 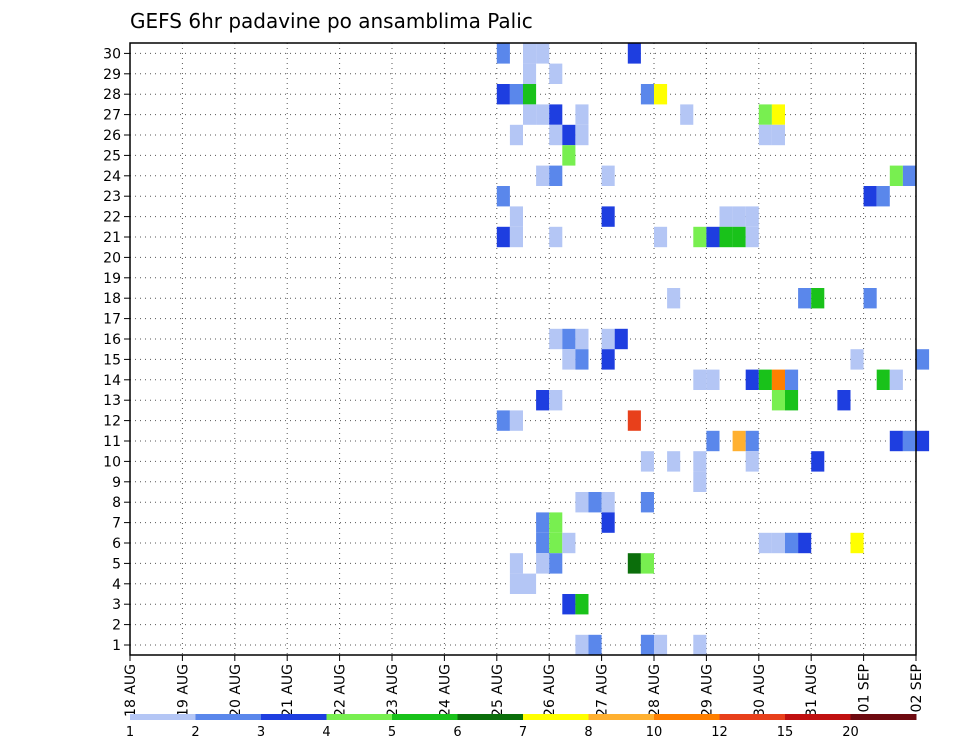 I want to click on legend-level-label: 2, so click(x=195, y=732).